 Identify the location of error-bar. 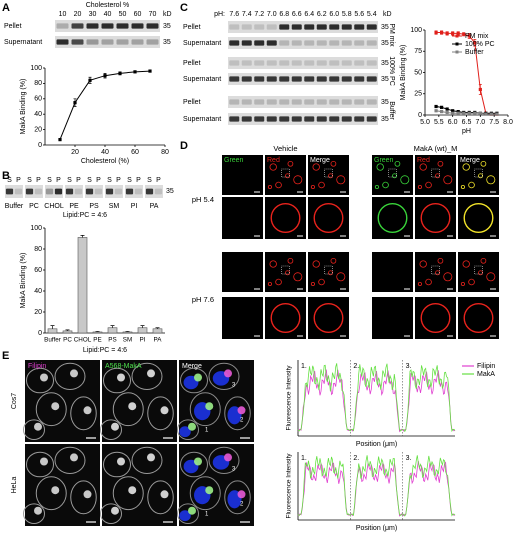
(82, 236).